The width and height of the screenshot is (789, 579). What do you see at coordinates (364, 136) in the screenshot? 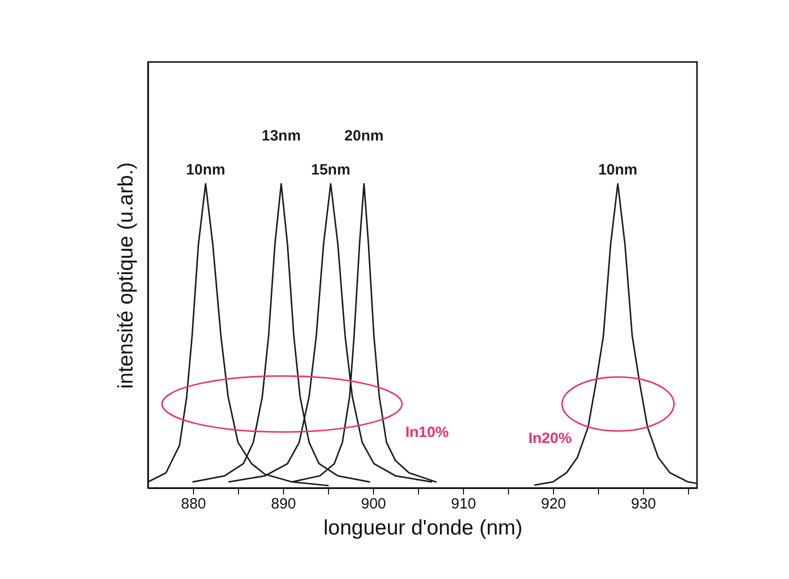
I see `annotation: 20nm` at bounding box center [364, 136].